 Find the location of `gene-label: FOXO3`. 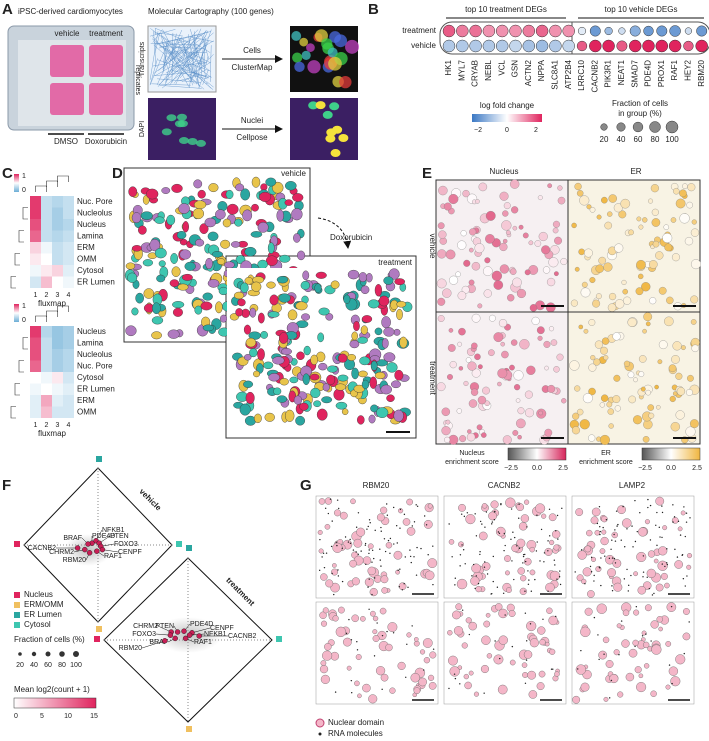

gene-label: FOXO3 is located at coordinates (126, 544).